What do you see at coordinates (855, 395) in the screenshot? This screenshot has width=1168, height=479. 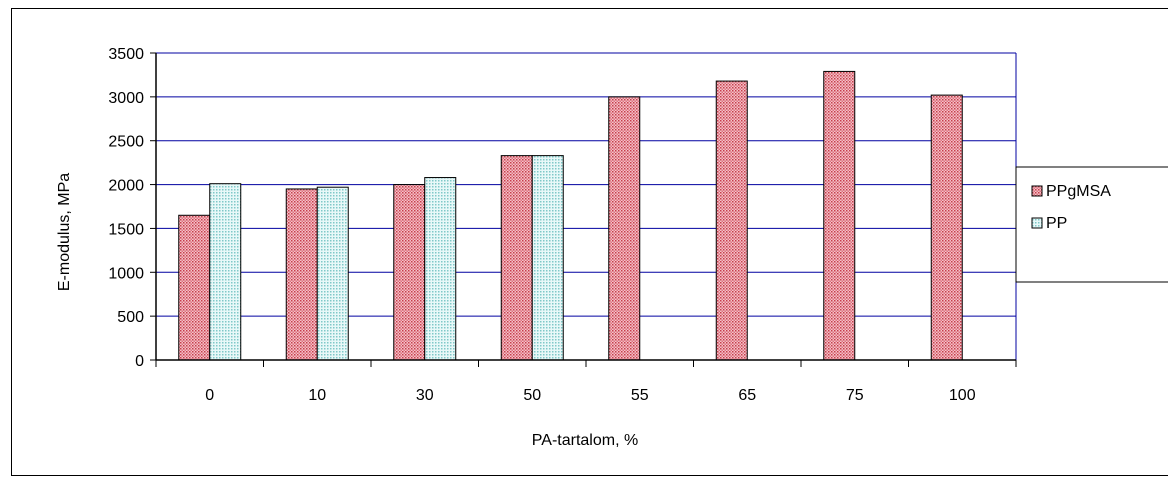 I see `x-tick-label: 75` at bounding box center [855, 395].